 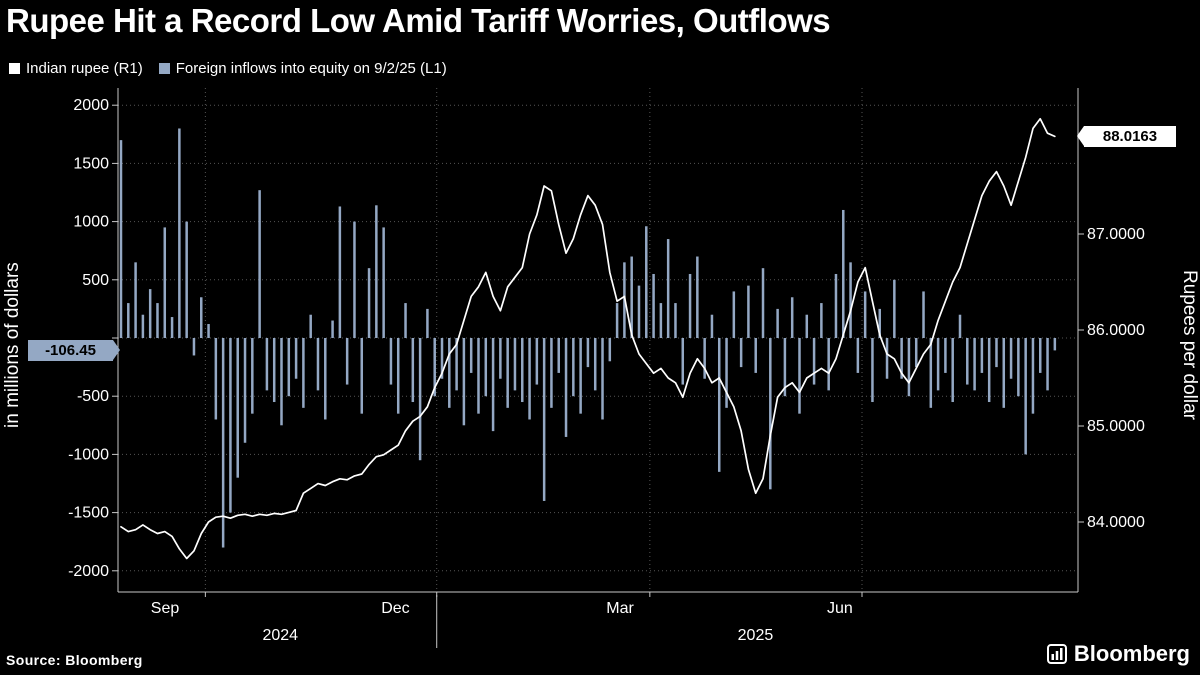 I want to click on legend-item-rupee: Indian rupee (R1), so click(x=76, y=68).